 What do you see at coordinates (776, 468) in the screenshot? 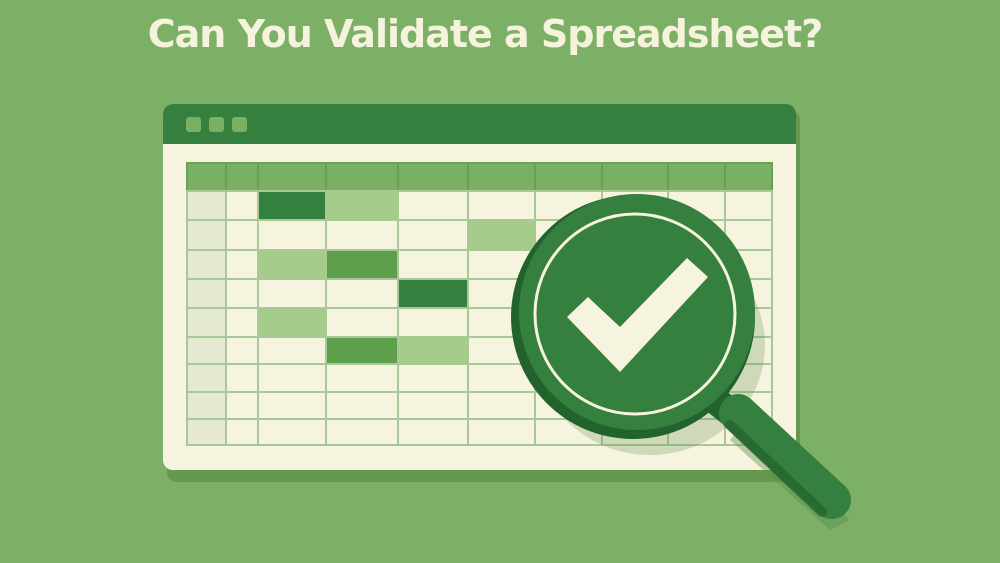
I see `handle-edge` at bounding box center [776, 468].